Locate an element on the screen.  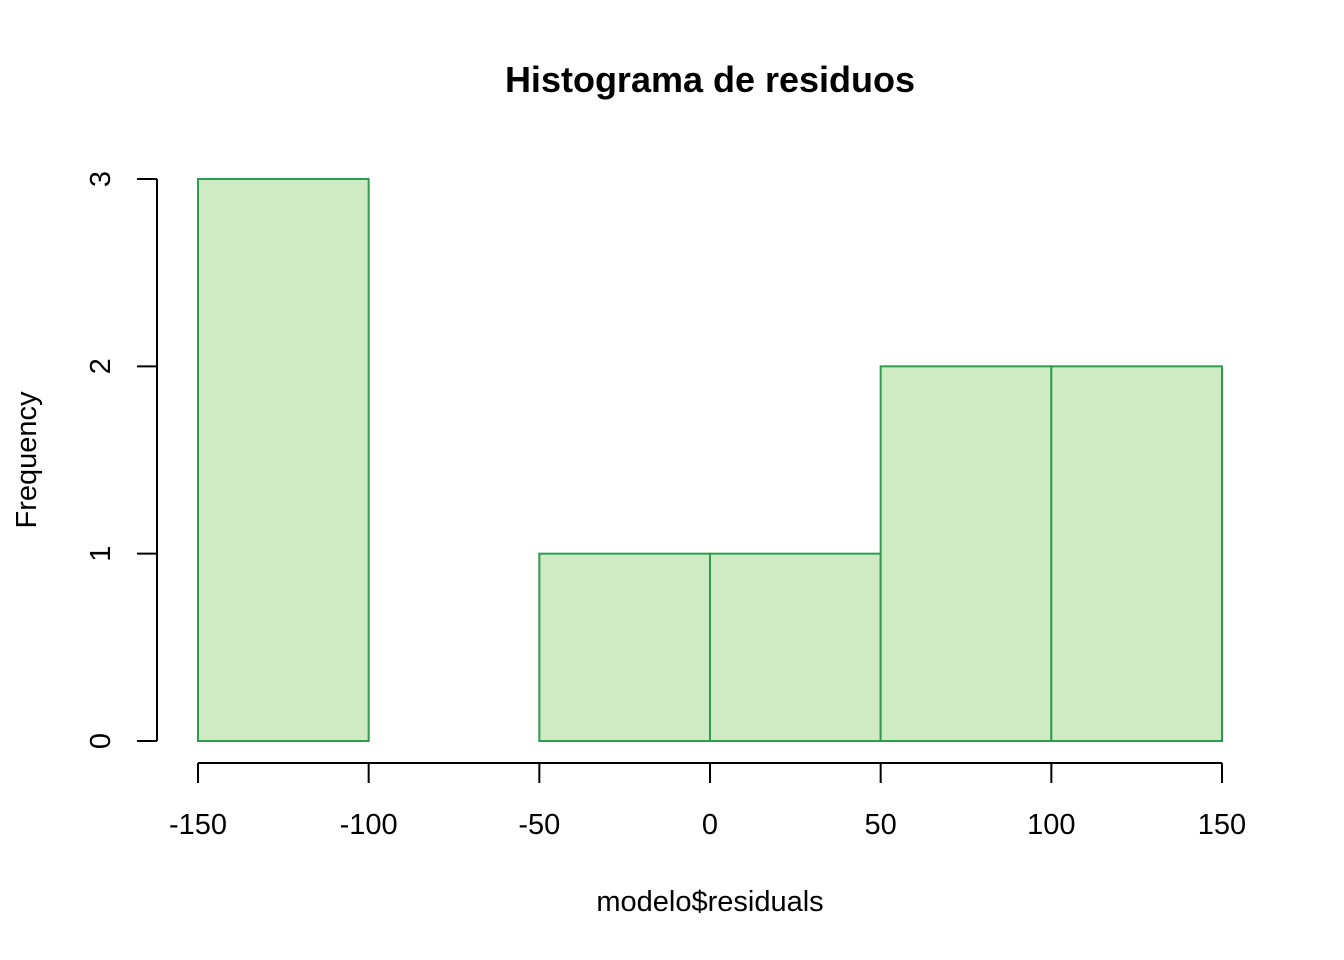
y-tick-label-1: 1 is located at coordinates (101, 554).